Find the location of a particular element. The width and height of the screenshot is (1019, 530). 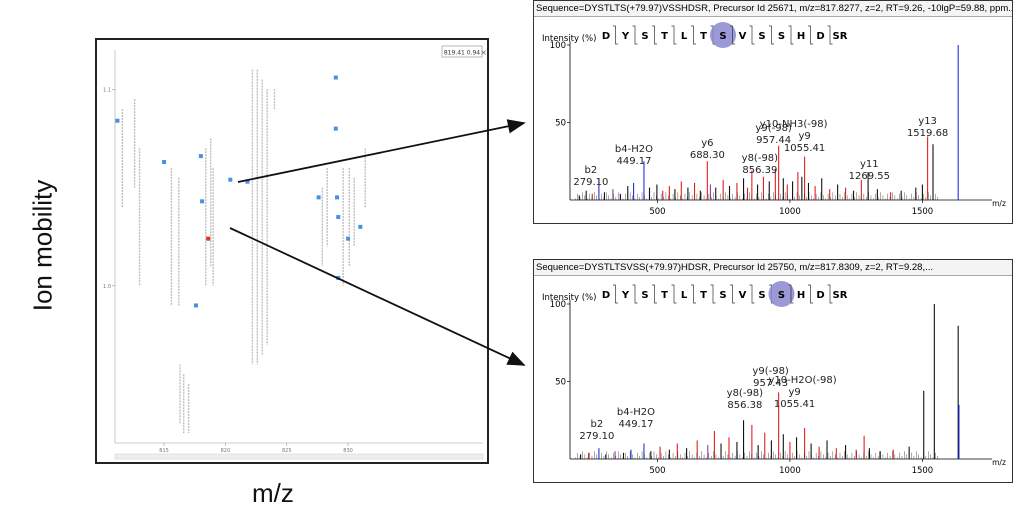

coordinate-badge-text: 819.41 0.94 is located at coordinates (462, 53).